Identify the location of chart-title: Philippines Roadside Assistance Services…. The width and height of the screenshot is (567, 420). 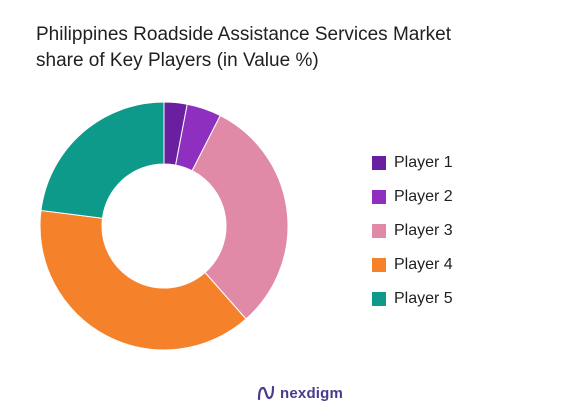
(286, 48).